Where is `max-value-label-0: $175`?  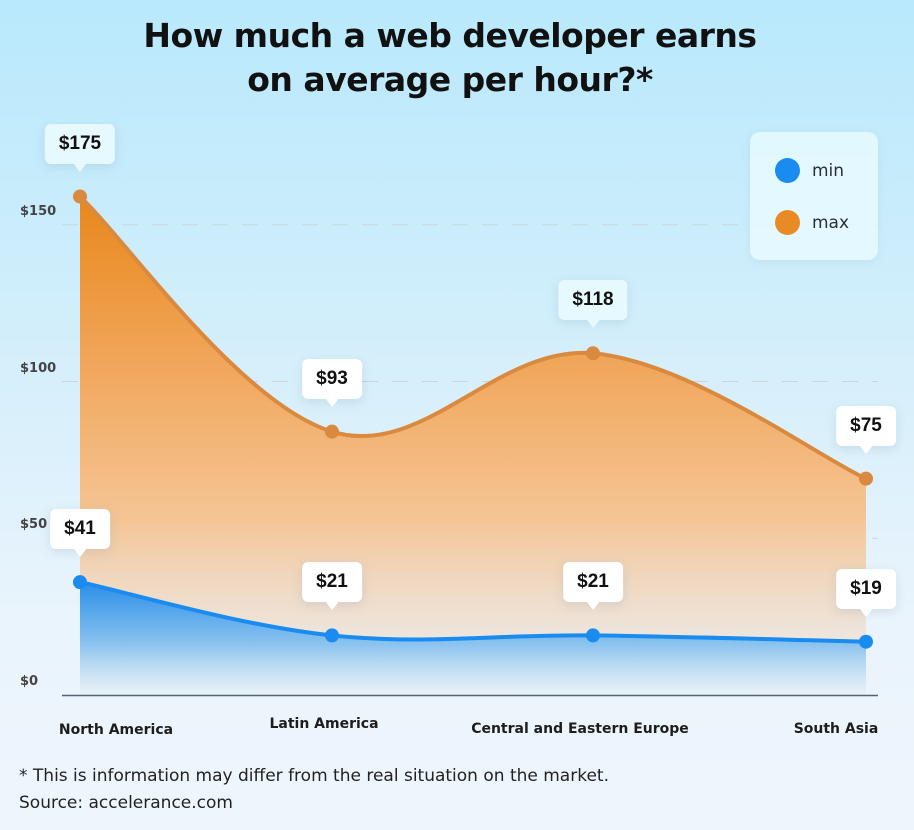
max-value-label-0: $175 is located at coordinates (80, 147).